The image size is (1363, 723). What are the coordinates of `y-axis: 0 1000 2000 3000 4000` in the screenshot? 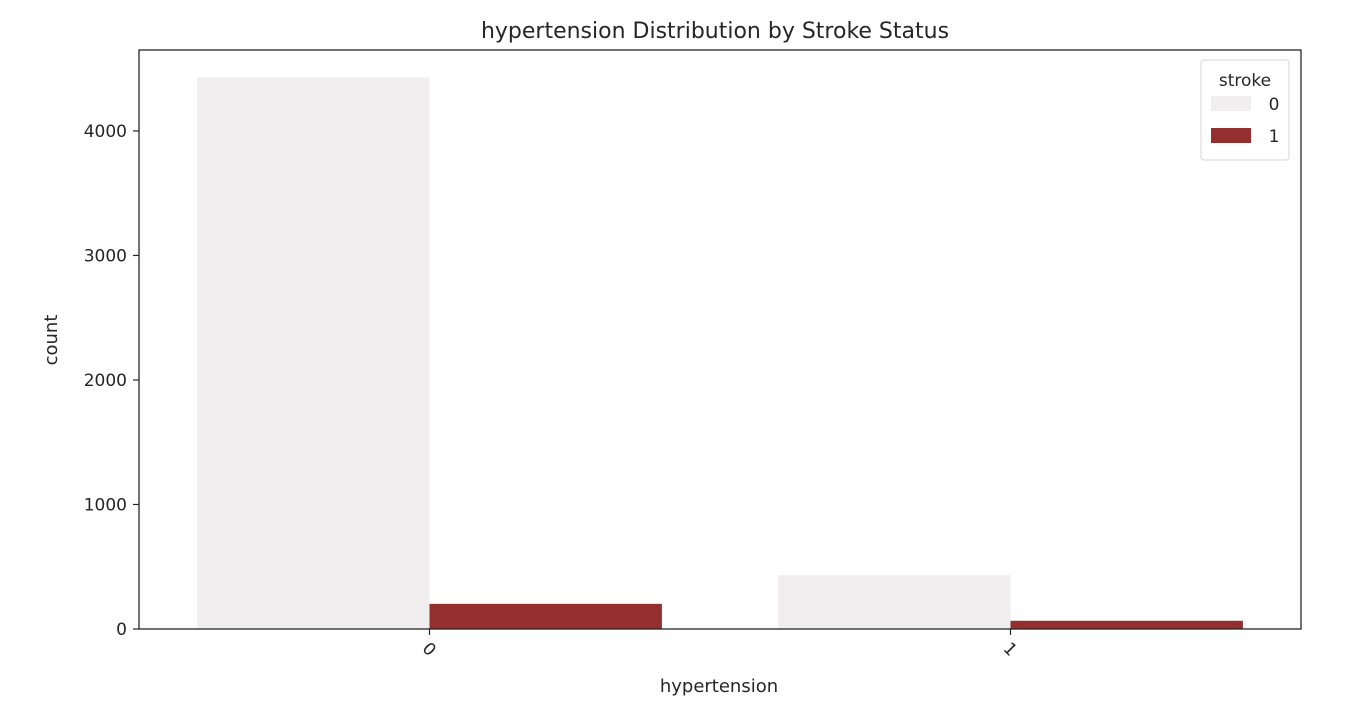 It's located at (111, 381).